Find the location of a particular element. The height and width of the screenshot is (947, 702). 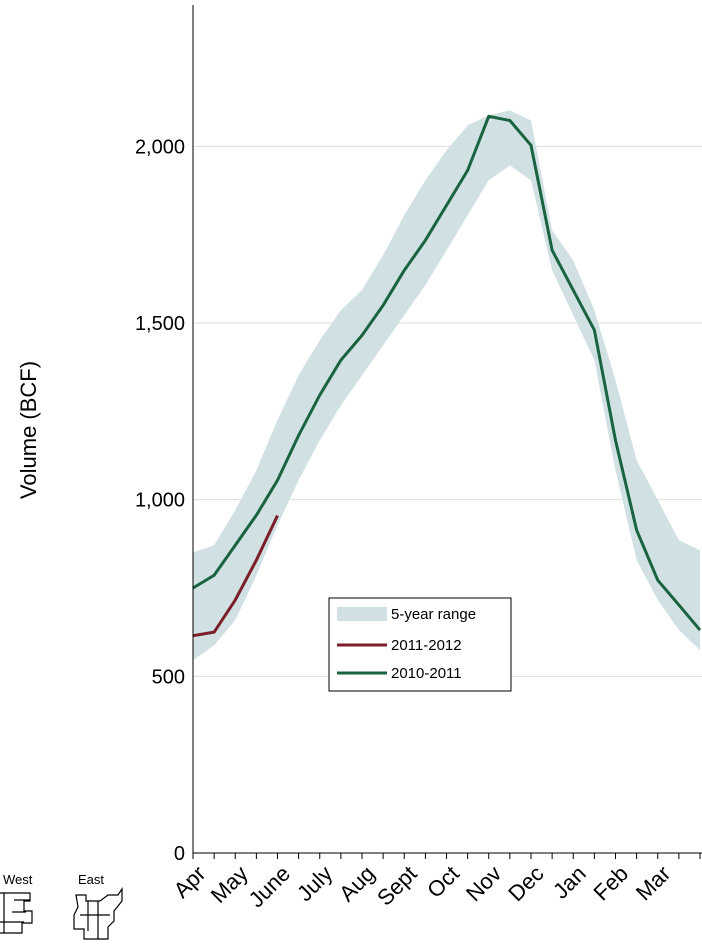

x-tick-label: Sept is located at coordinates (397, 886).